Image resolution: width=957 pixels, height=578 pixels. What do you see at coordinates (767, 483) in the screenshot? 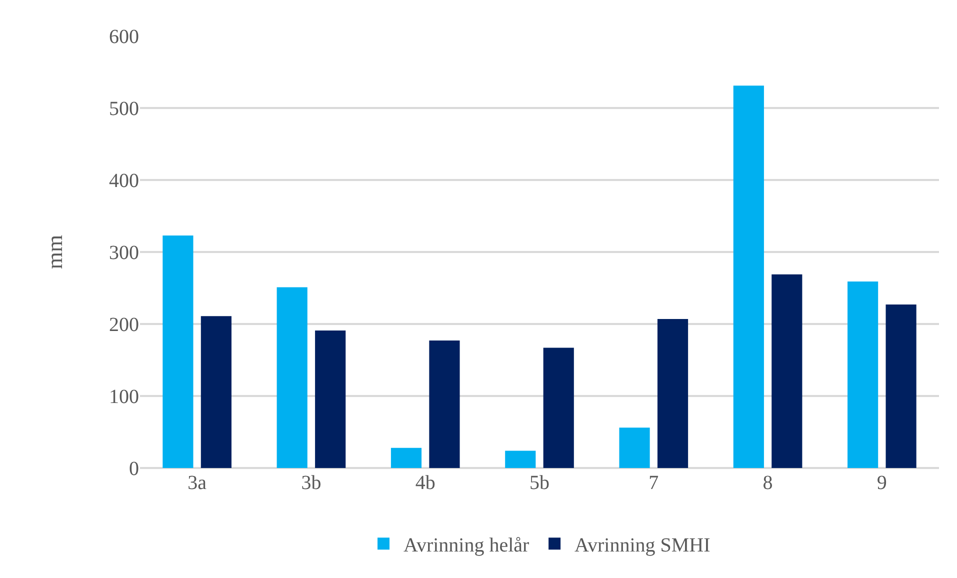
I see `x-tick-label: 8` at bounding box center [767, 483].